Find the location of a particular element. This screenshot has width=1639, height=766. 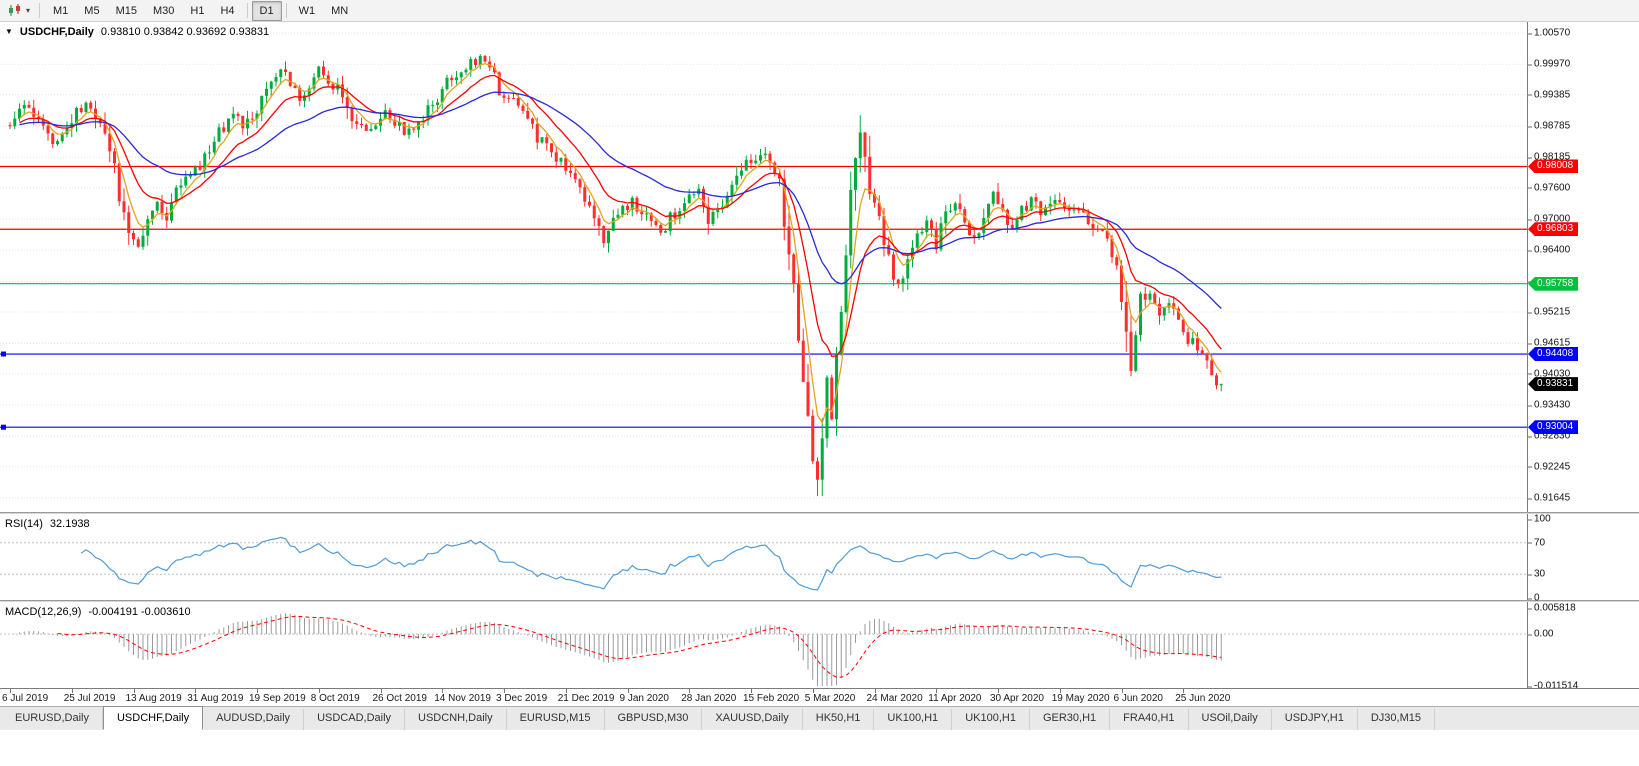

date-label: 3 Dec 2019 is located at coordinates (522, 698).